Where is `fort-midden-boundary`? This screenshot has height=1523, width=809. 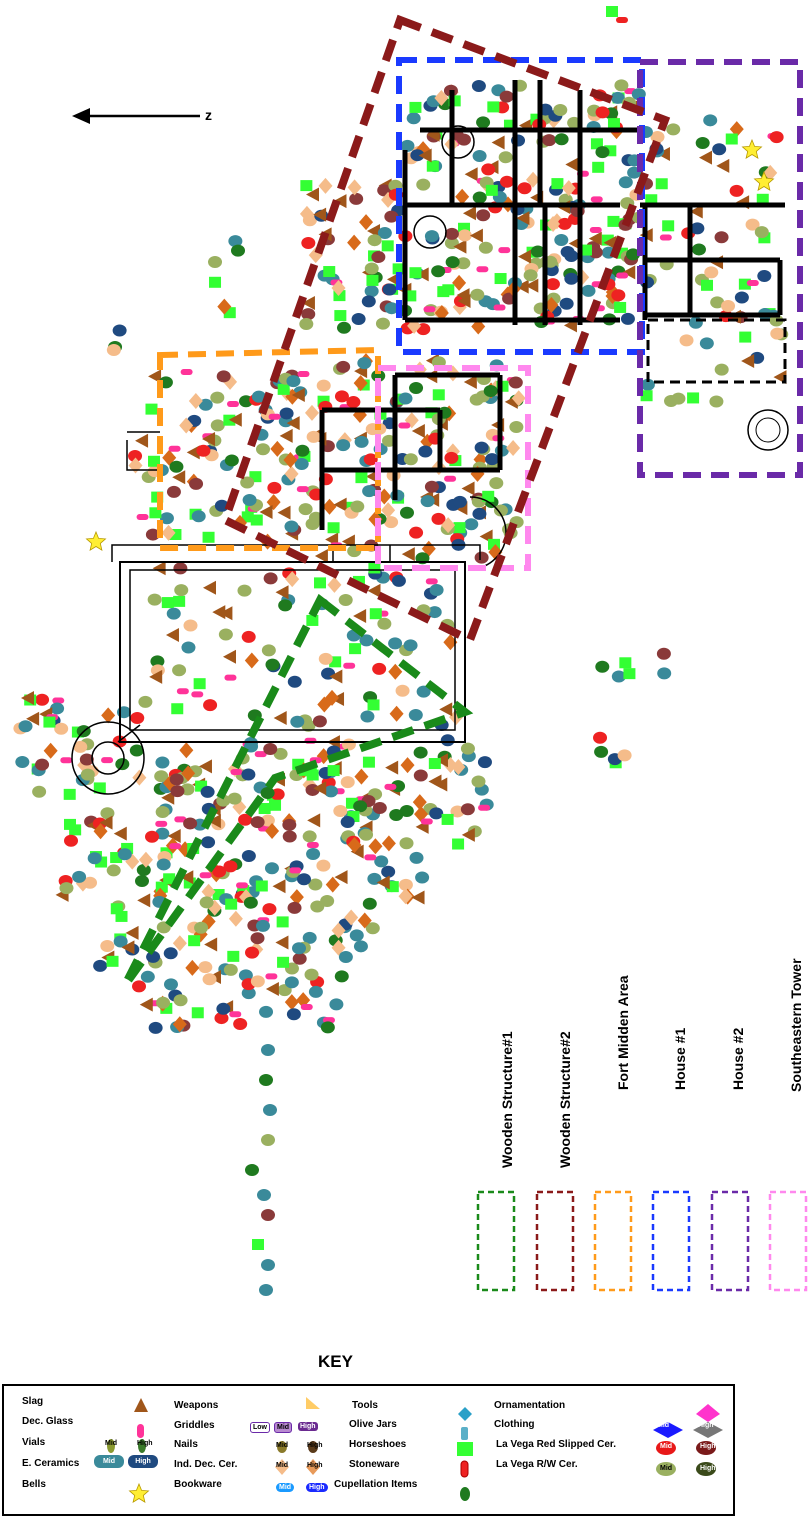
fort-midden-boundary is located at coordinates (269, 448).